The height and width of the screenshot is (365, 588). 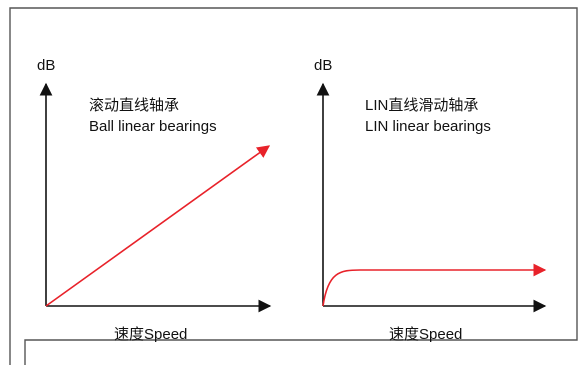 I want to click on right-x-axis-label: 速度Speed, so click(x=425, y=334).